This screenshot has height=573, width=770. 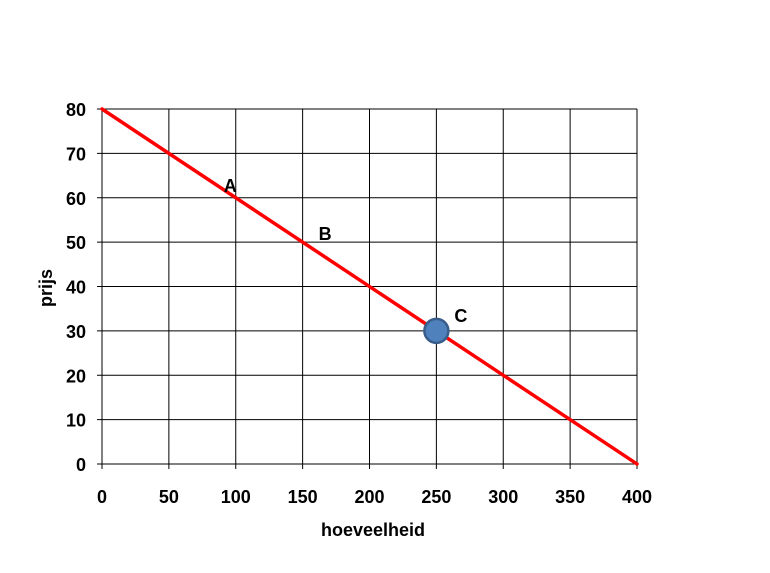 What do you see at coordinates (76, 154) in the screenshot?
I see `y-tick-70: 70` at bounding box center [76, 154].